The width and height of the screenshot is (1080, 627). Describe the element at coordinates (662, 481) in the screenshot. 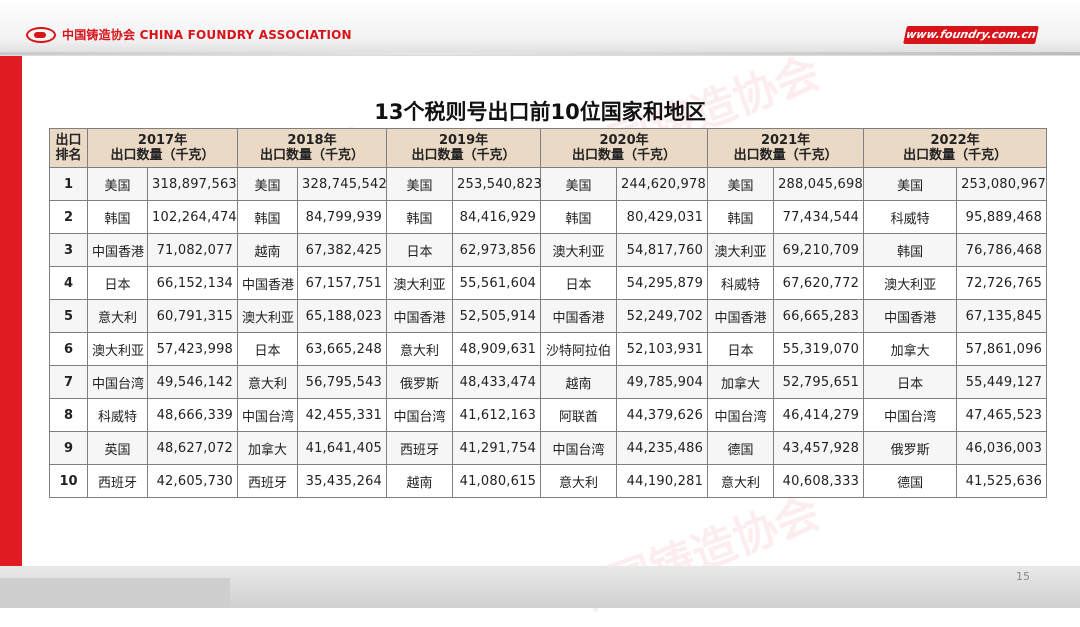

I see `quantity-cell: 44,190,281` at that location.